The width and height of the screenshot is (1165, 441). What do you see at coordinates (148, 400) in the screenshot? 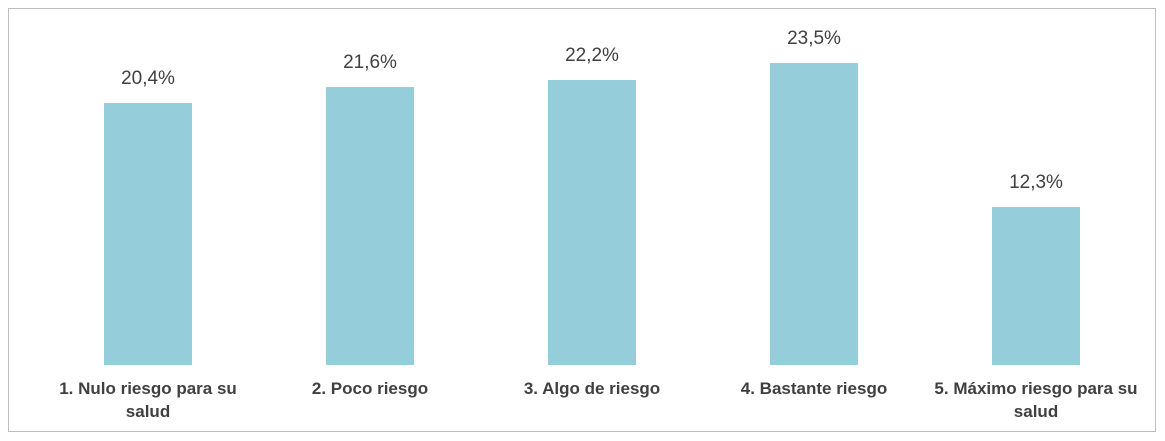
I see `x-tick-label: 1. Nulo riesgo para su salud` at bounding box center [148, 400].